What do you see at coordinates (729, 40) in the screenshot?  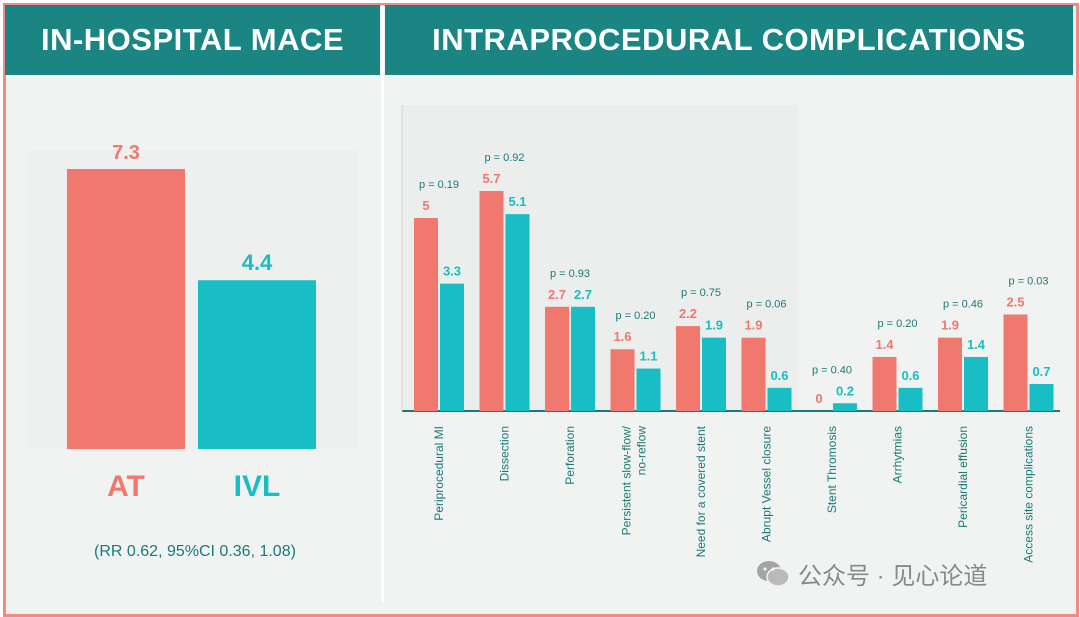 I see `complications-title: INTRAPROCEDURAL COMPLICATIONS` at bounding box center [729, 40].